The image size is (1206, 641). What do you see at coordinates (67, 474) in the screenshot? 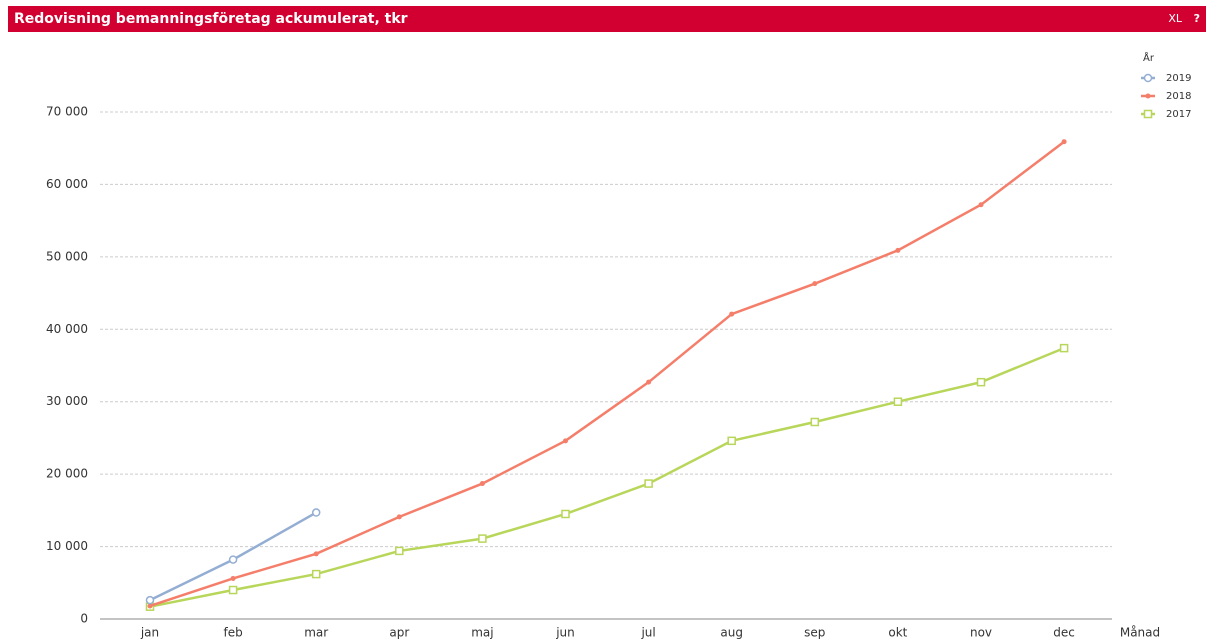
I see `y-tick-label: 20 000` at bounding box center [67, 474].